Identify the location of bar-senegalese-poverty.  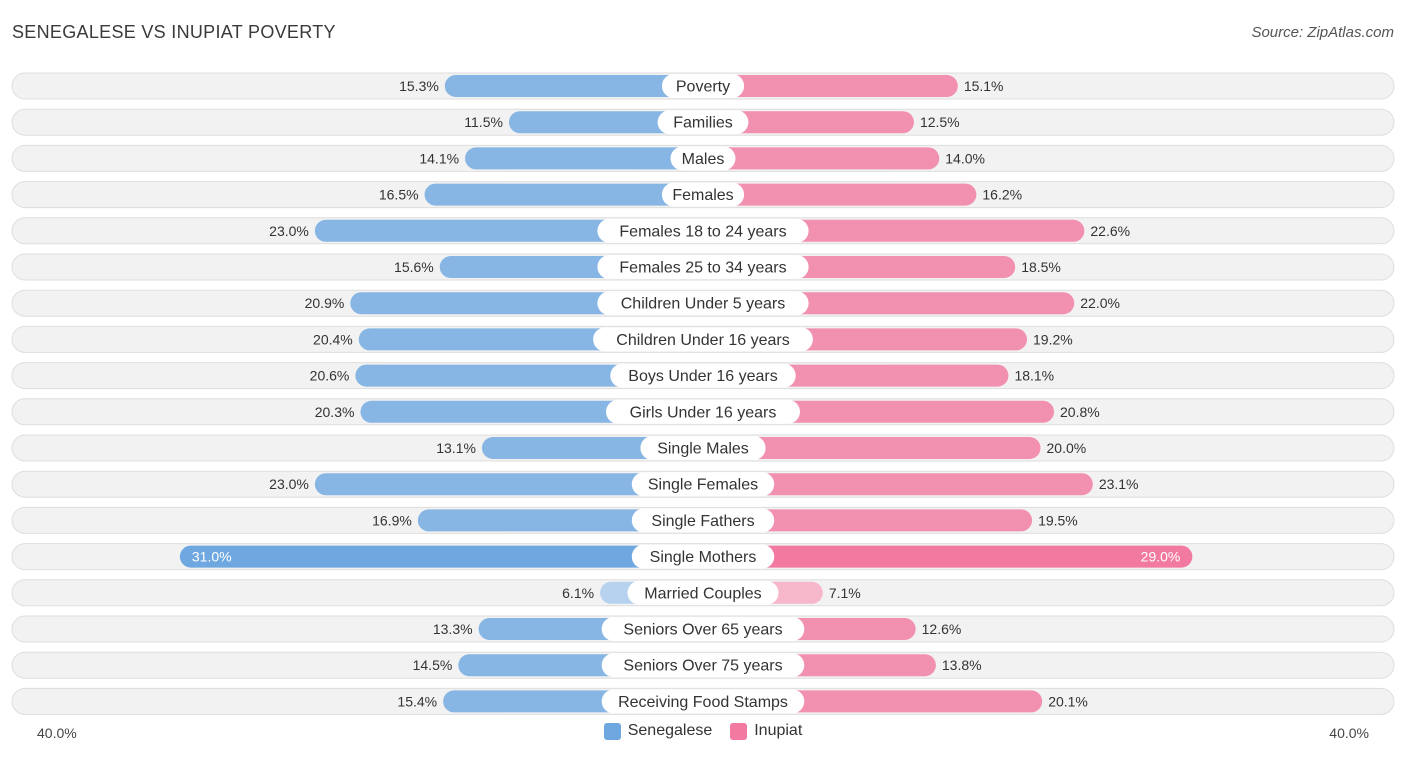
(579, 86).